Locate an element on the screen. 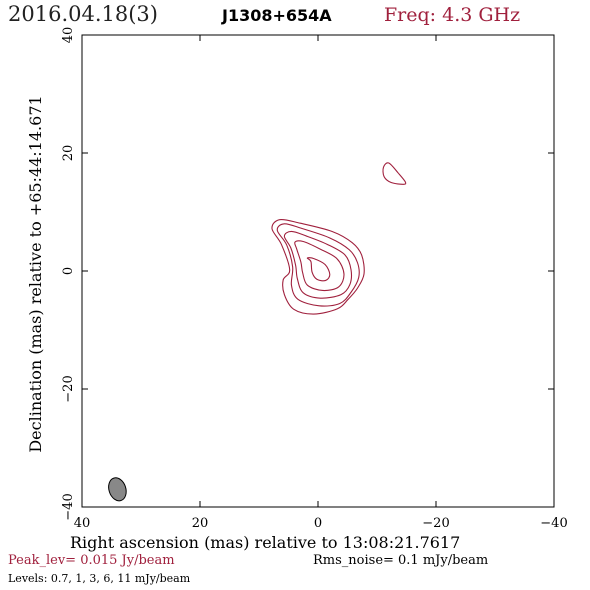 The height and width of the screenshot is (590, 590). y-tick-label: −20 is located at coordinates (68, 388).